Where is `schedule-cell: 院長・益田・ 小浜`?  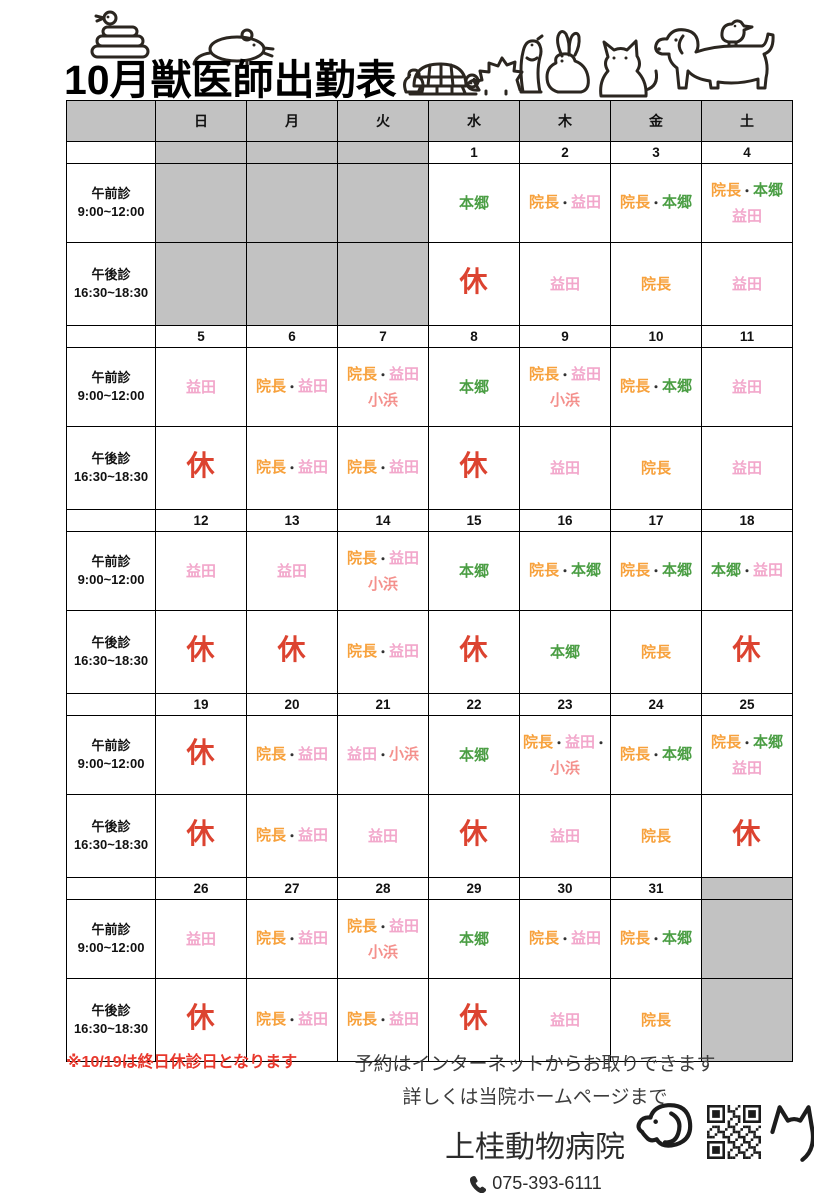 schedule-cell: 院長・益田・ 小浜 is located at coordinates (565, 755).